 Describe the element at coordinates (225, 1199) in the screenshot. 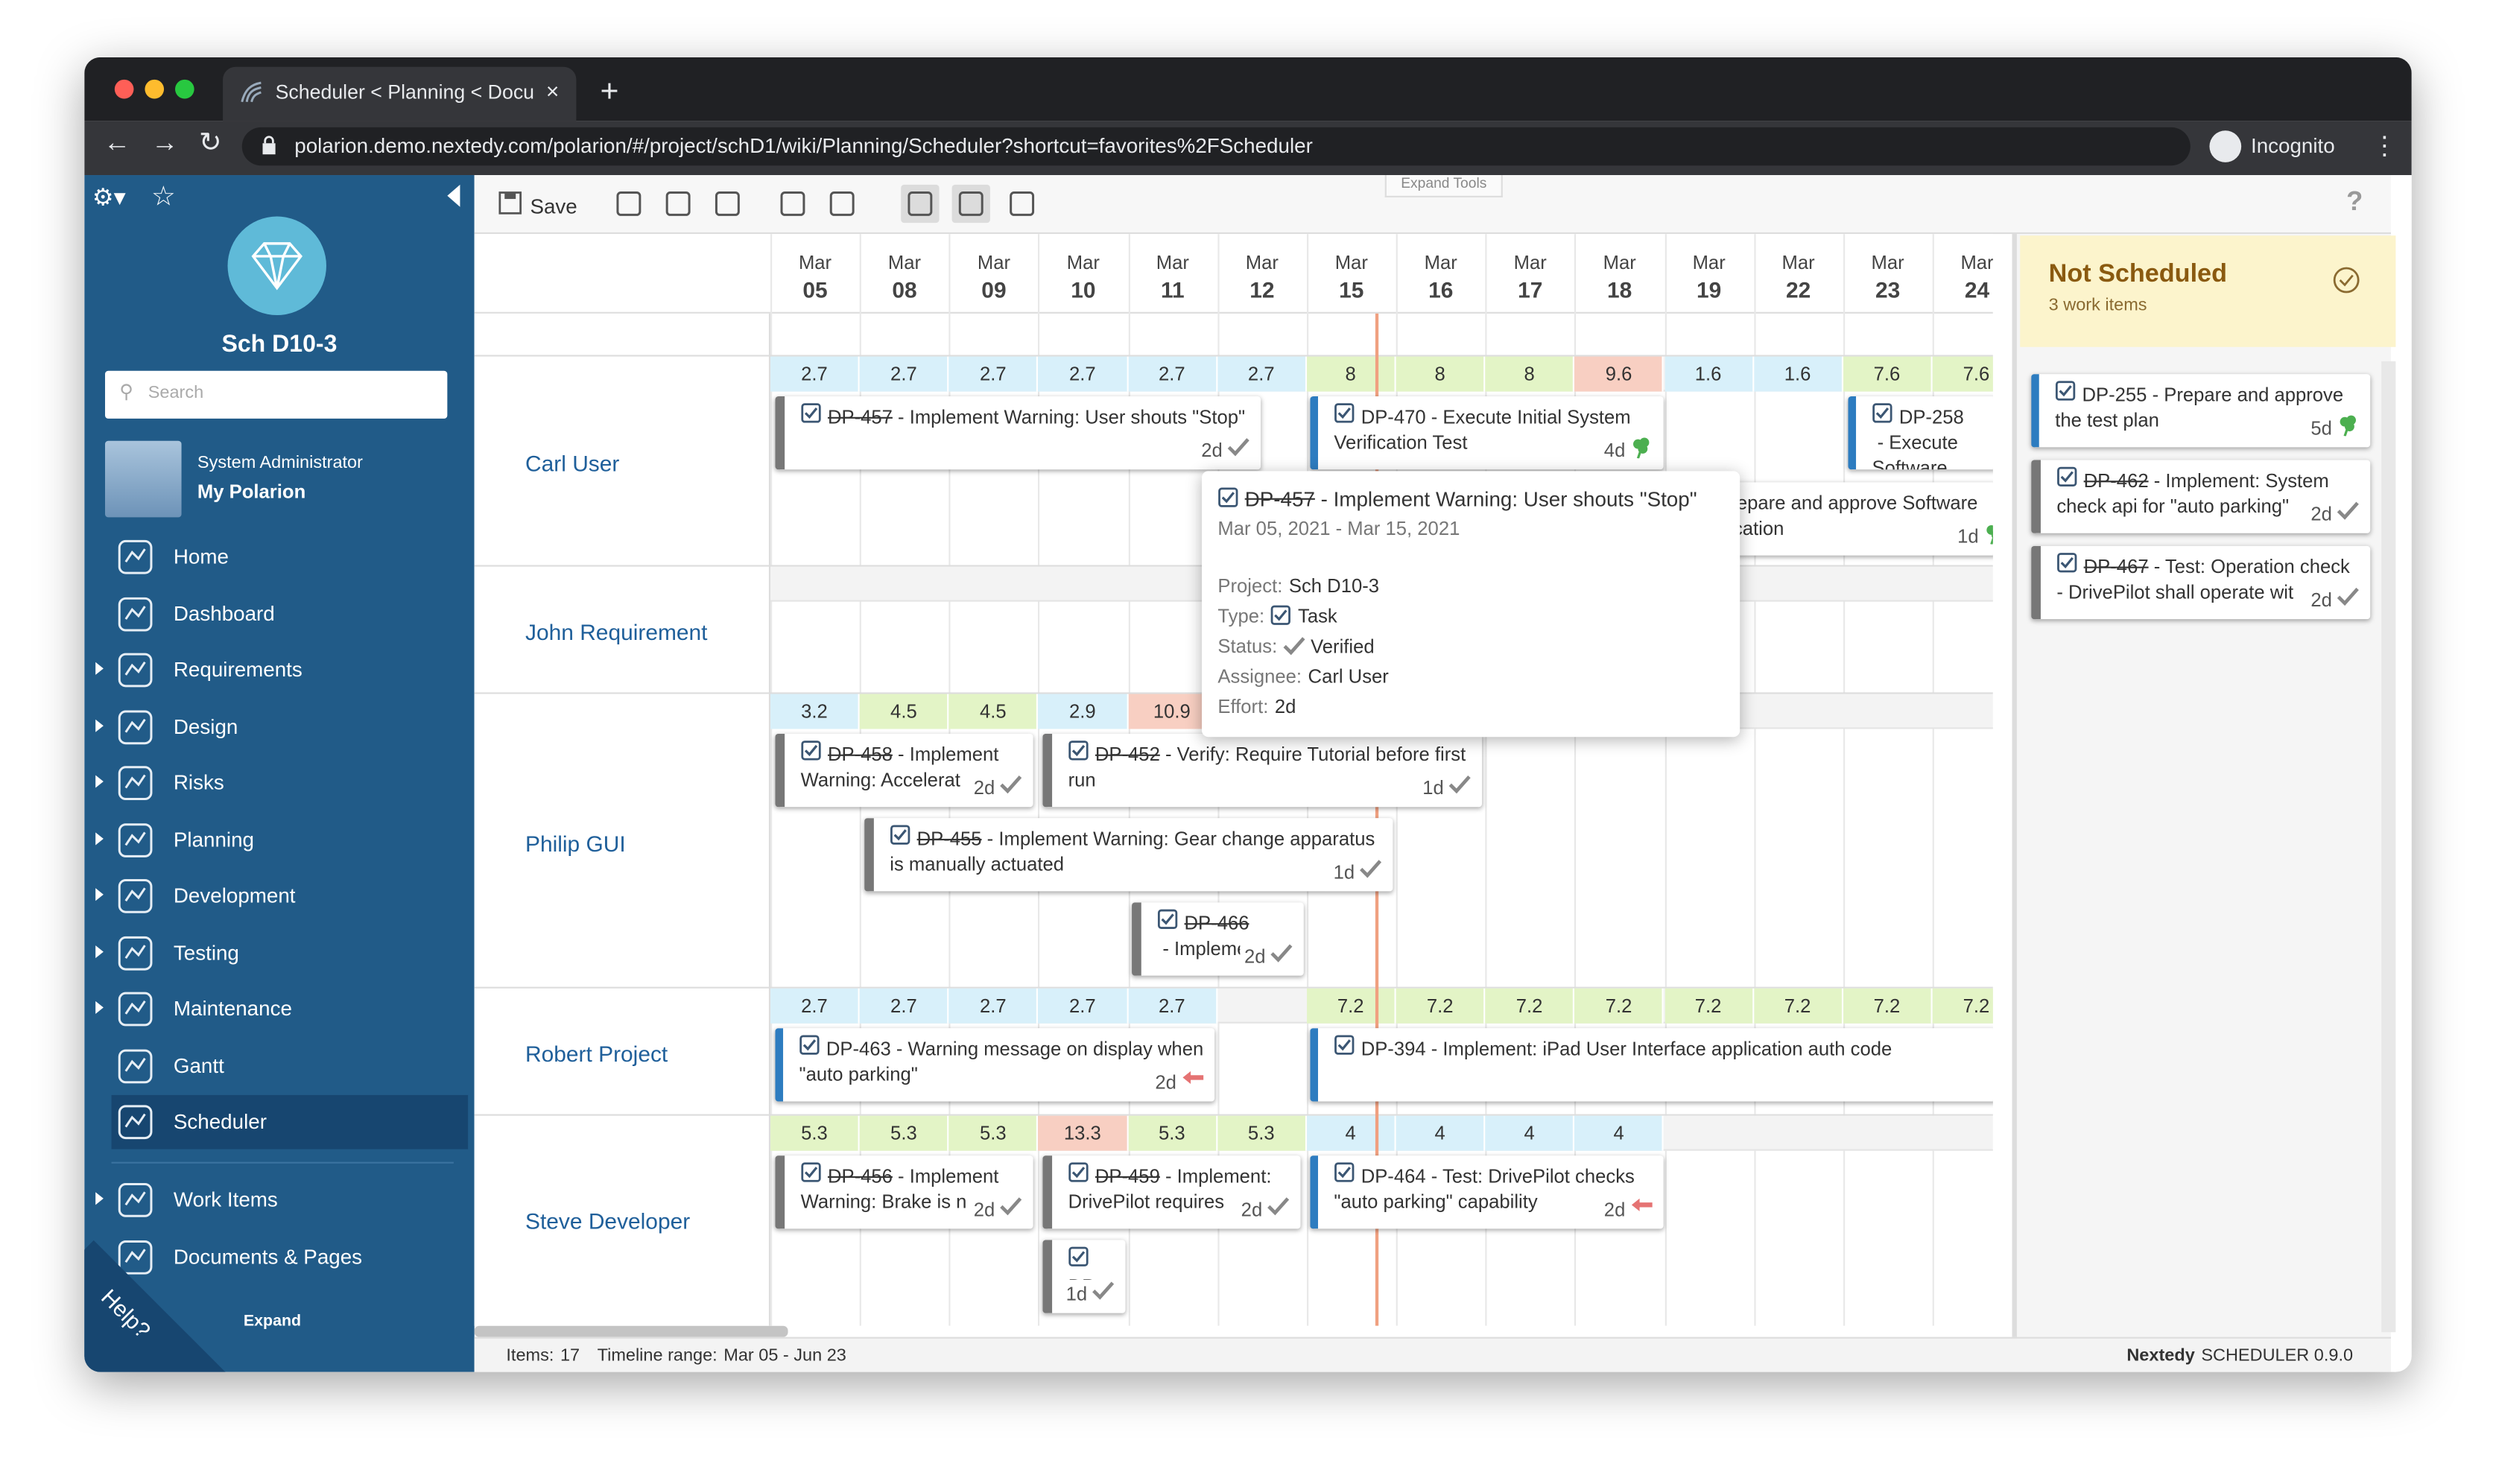

I see `nav-item: Work Items` at that location.